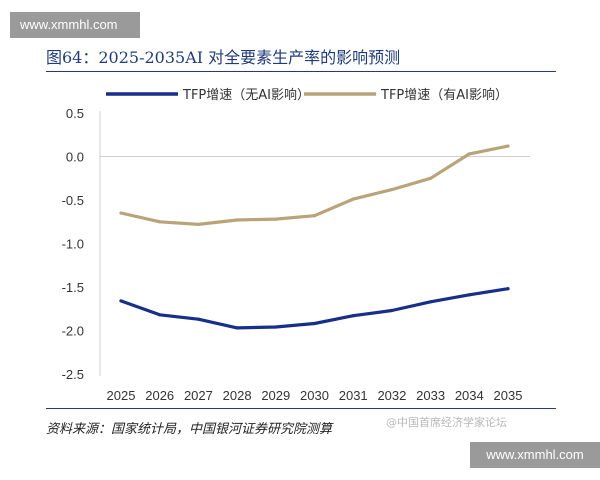 Image resolution: width=600 pixels, height=480 pixels. What do you see at coordinates (223, 57) in the screenshot?
I see `chart-title: 图64：2025-2035AI 对全要素生产率的影响预测` at bounding box center [223, 57].